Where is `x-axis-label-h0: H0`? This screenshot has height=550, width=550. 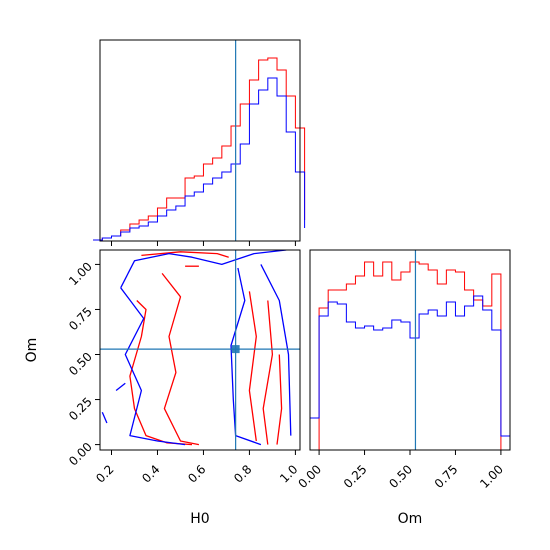
x-axis-label-h0: H0 is located at coordinates (199, 519).